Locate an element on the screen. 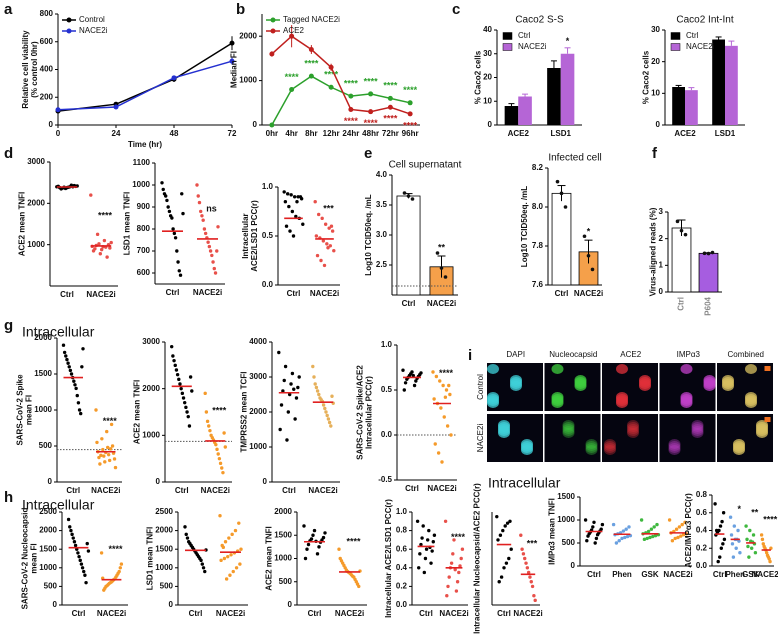 This screenshot has width=778, height=638. y-tick-label: 0.5 is located at coordinates (387, 389).